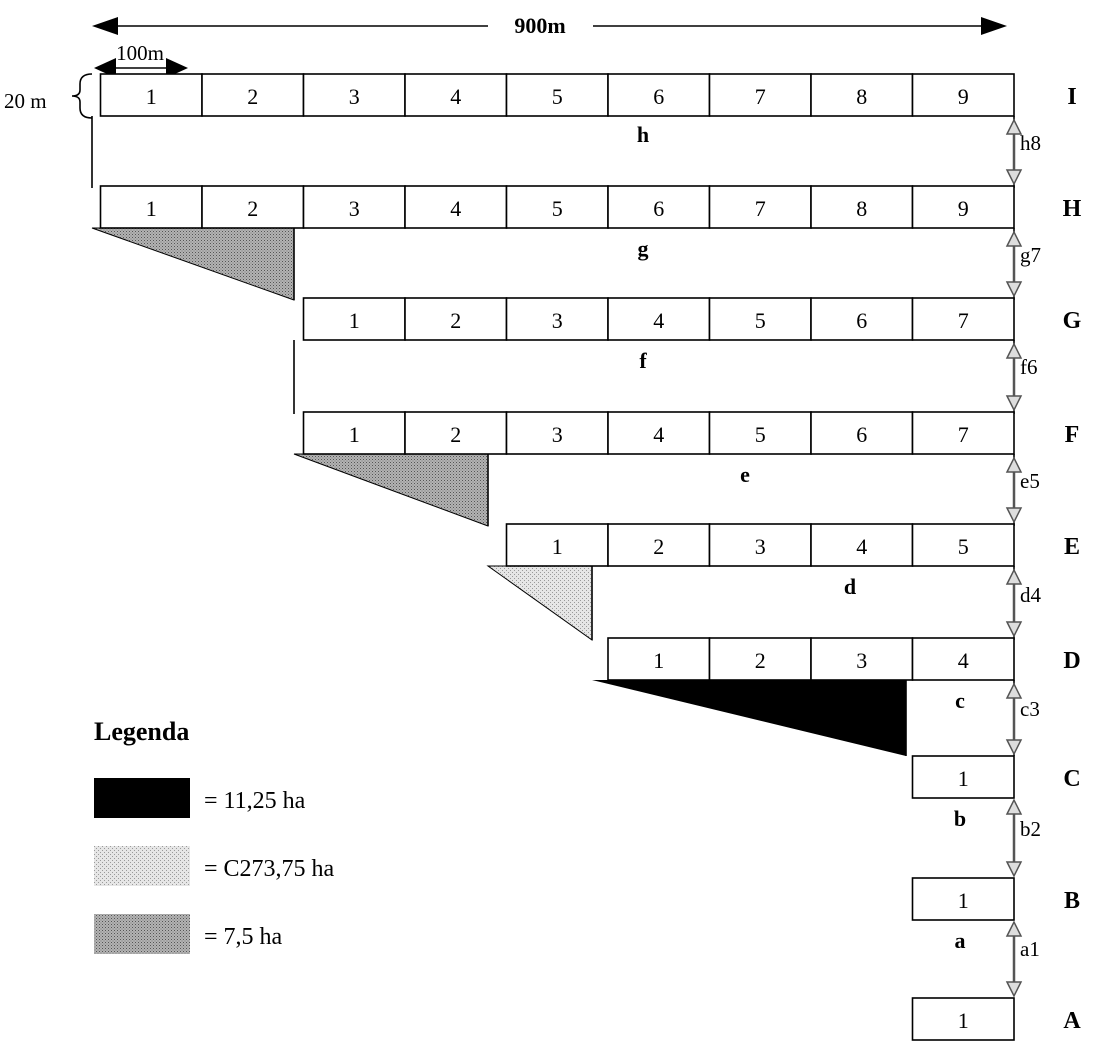 This screenshot has height=1045, width=1095. What do you see at coordinates (142, 934) in the screenshot?
I see `legend-swatch-medium` at bounding box center [142, 934].